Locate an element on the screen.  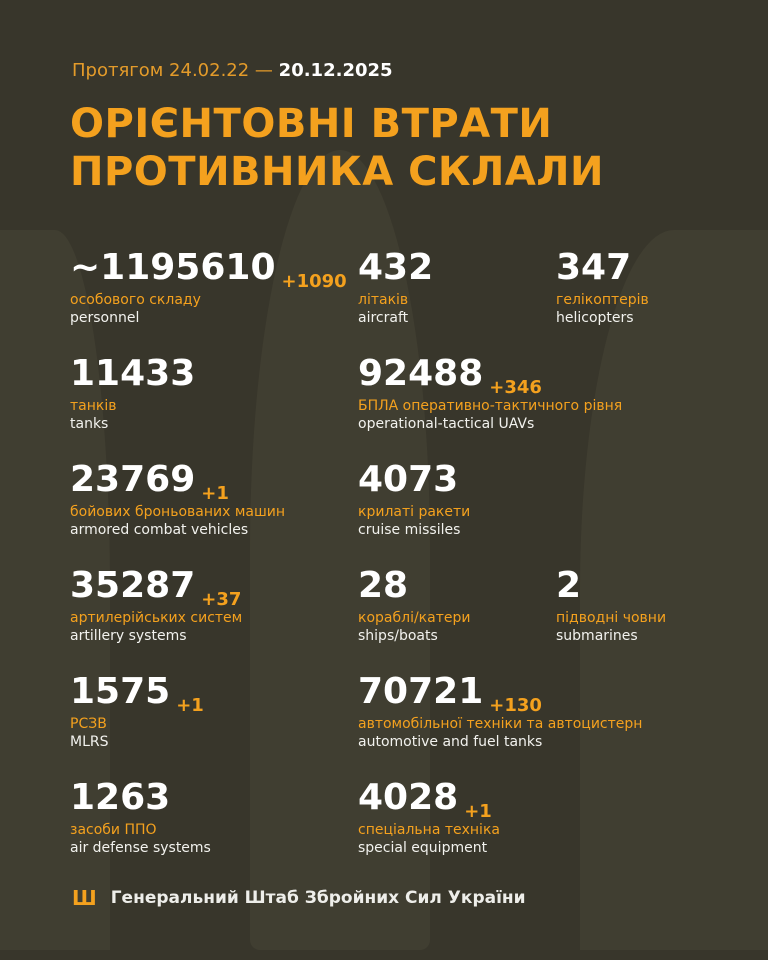
stat-label-ua: засоби ППО is located at coordinates (113, 830).